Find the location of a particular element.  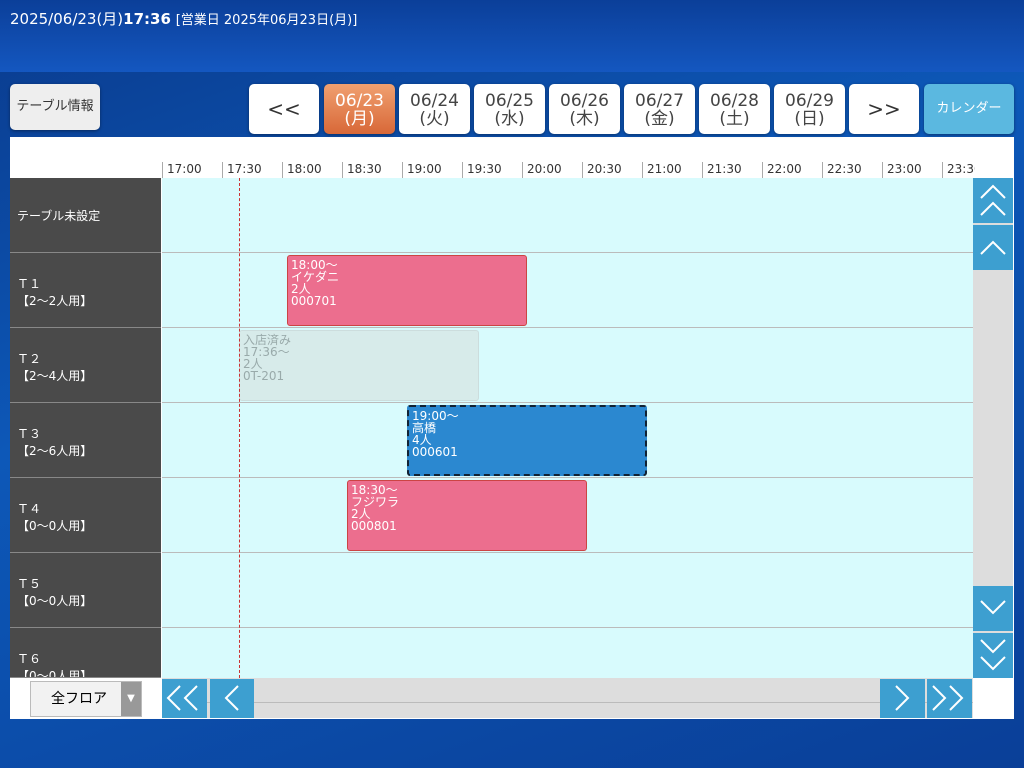

day-tab: 06/27 (金) is located at coordinates (659, 109).